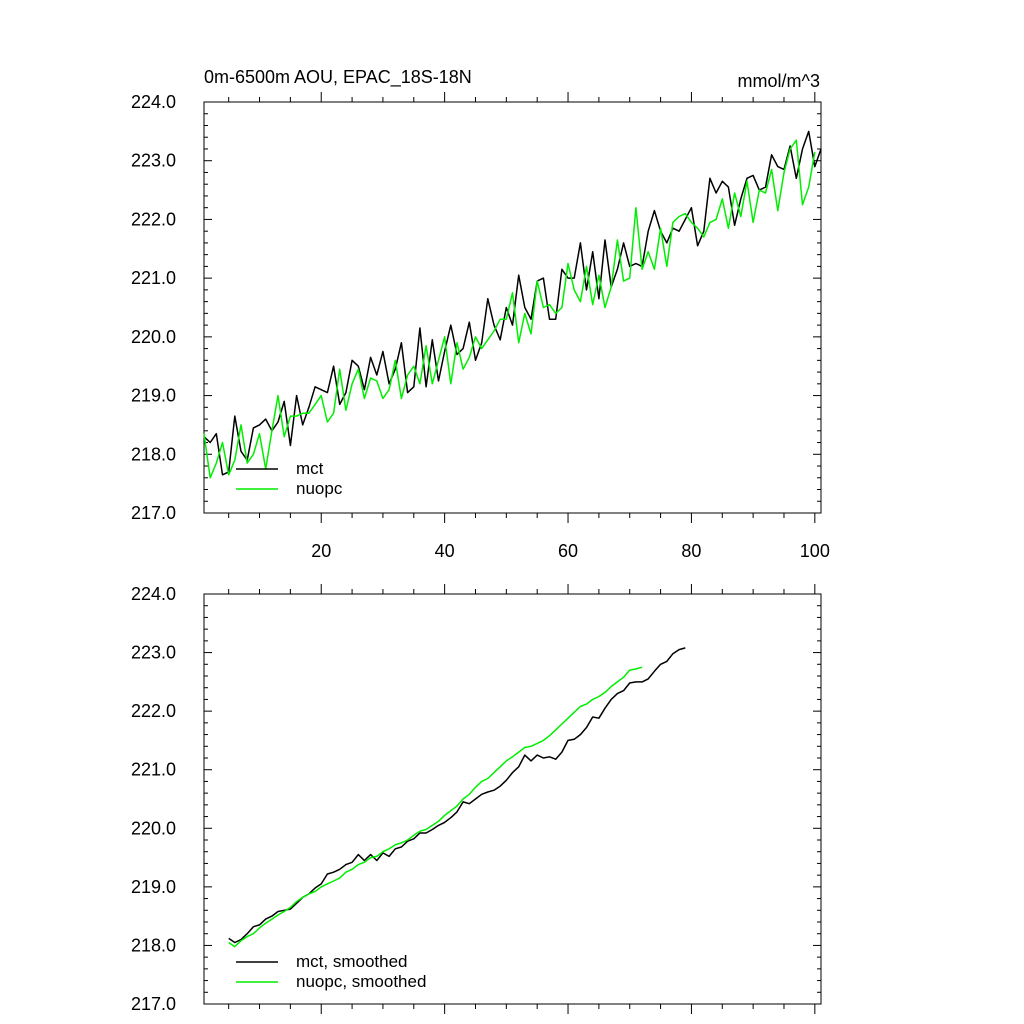  Describe the element at coordinates (319, 488) in the screenshot. I see `legend-label: nuopc` at that location.